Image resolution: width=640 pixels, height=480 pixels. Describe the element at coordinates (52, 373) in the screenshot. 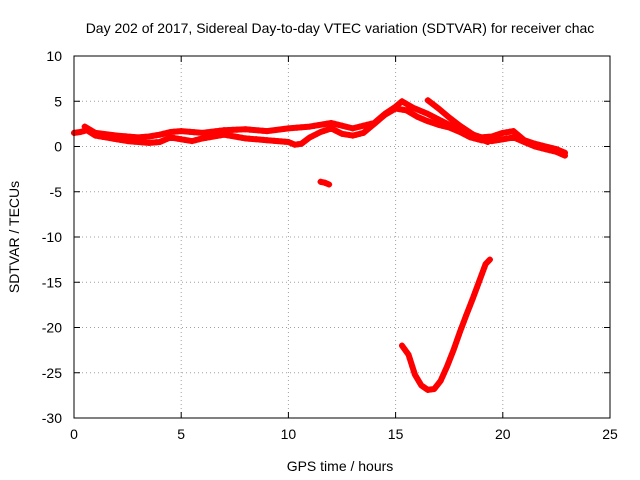

I see `y-tick-label: -25` at that location.